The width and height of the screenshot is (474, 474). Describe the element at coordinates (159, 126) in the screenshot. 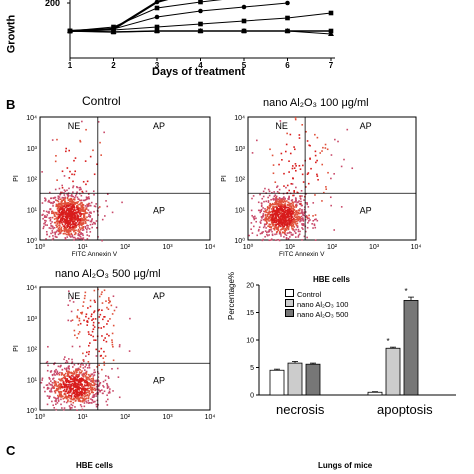

I see `flow-quadrant-ap-upper: AP` at that location.